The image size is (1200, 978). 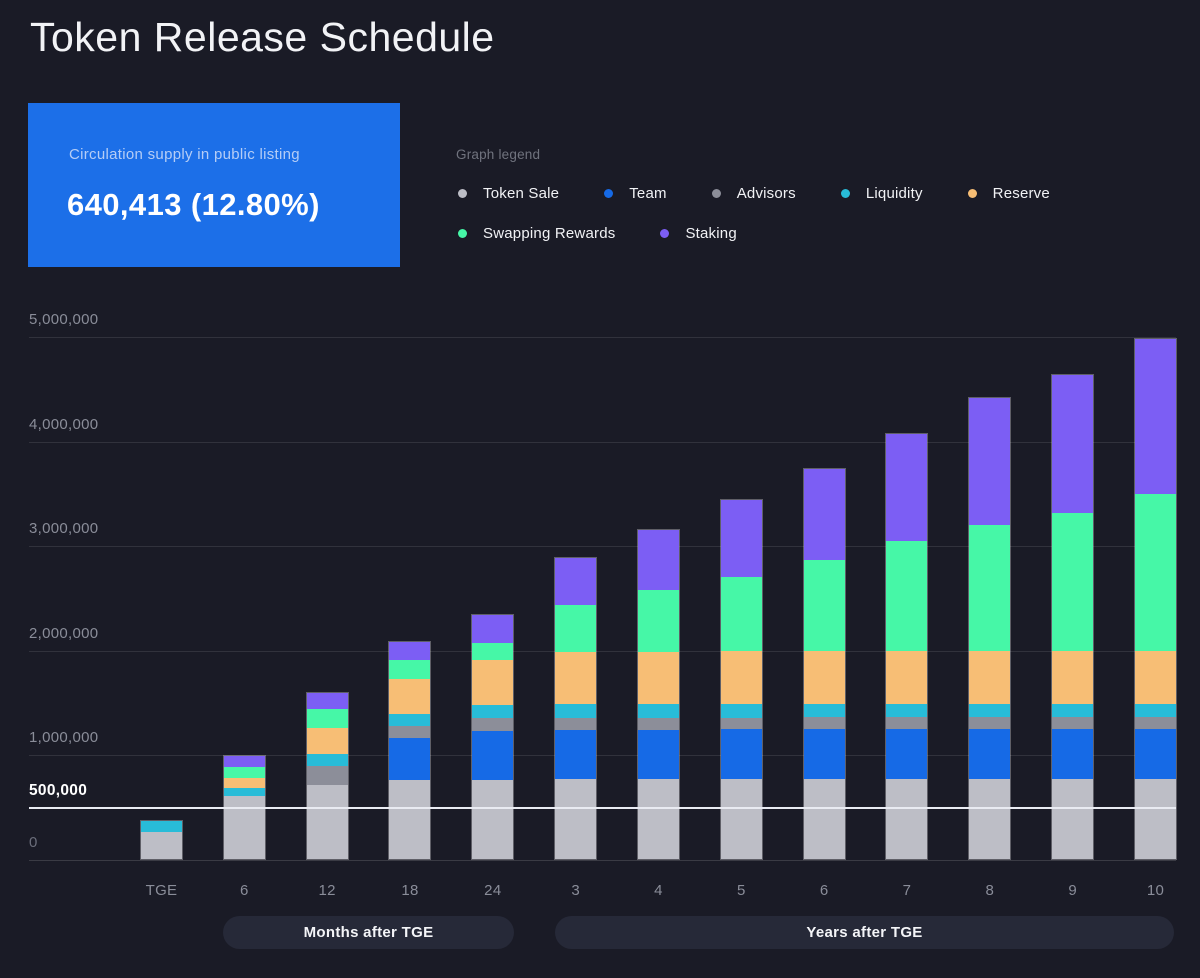 I want to click on years-after-tge-pill: Years after TGE, so click(x=864, y=932).